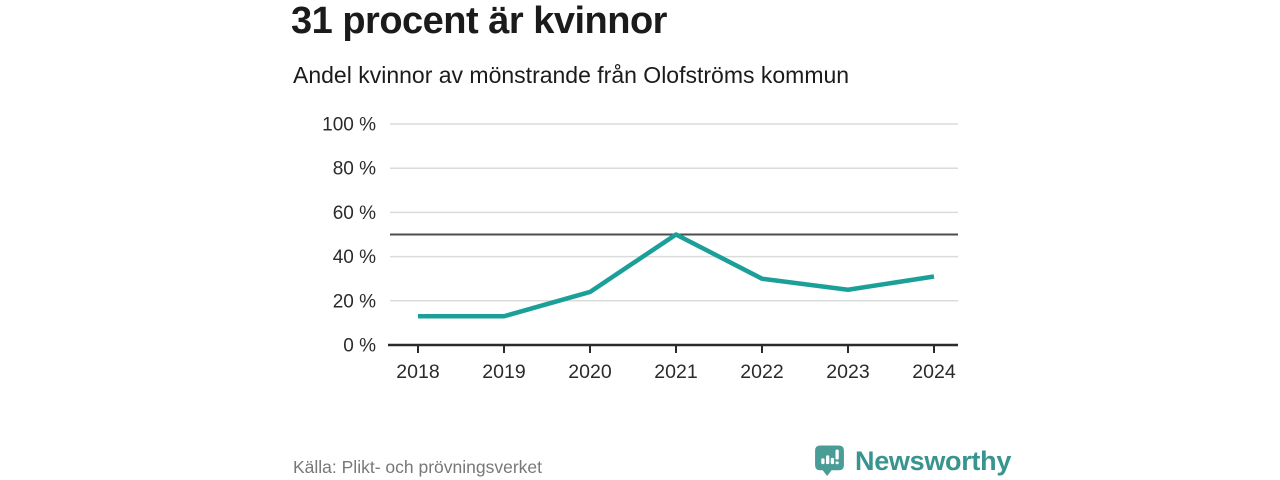  Describe the element at coordinates (349, 125) in the screenshot. I see `y-axis-tick-label: 100 %` at that location.